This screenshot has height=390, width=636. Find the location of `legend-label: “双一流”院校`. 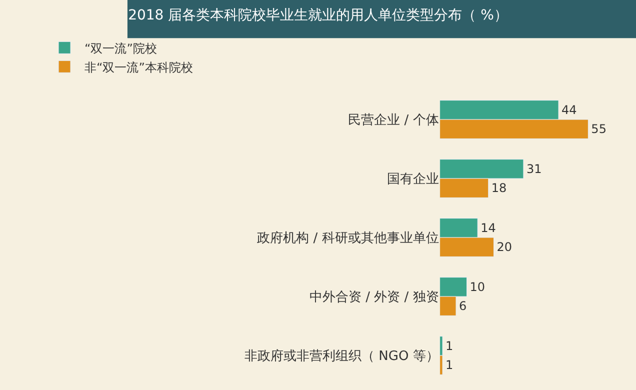

legend-label: “双一流”院校 is located at coordinates (120, 48).